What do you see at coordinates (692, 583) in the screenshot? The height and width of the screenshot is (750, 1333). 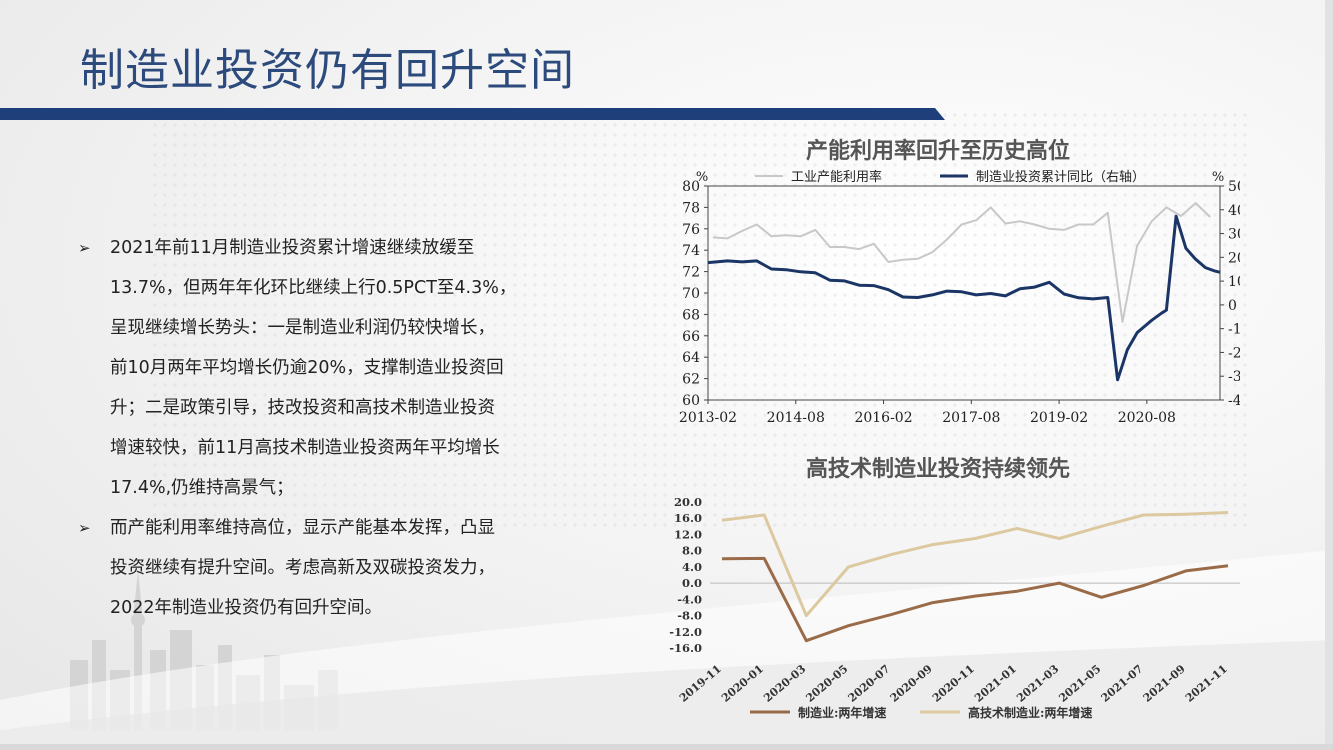 I see `y-axis-tick-label: 0.0` at bounding box center [692, 583].